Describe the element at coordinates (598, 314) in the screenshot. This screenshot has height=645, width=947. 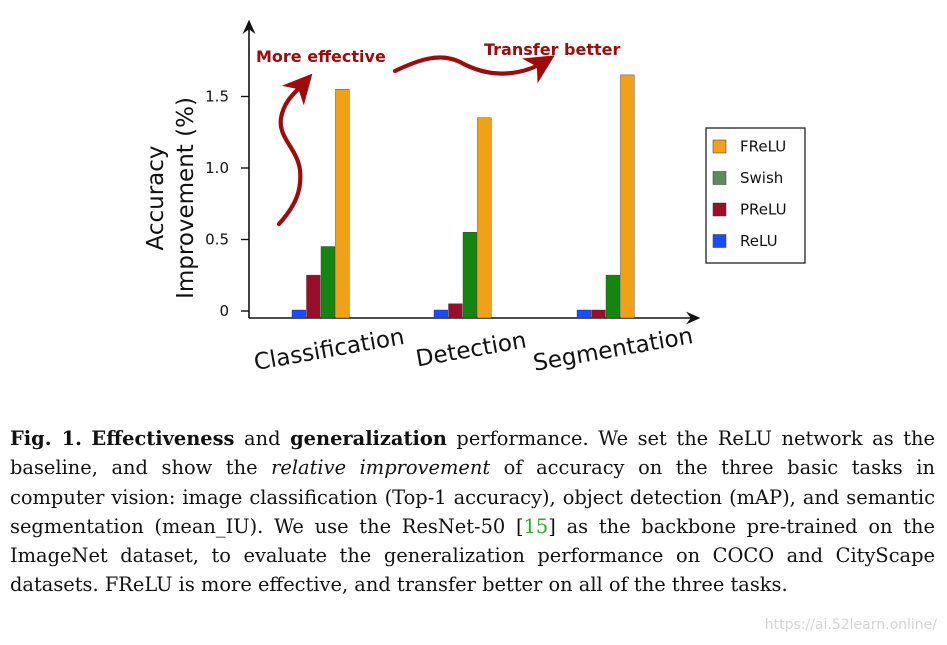
I see `bar-prelu-segmentation` at that location.